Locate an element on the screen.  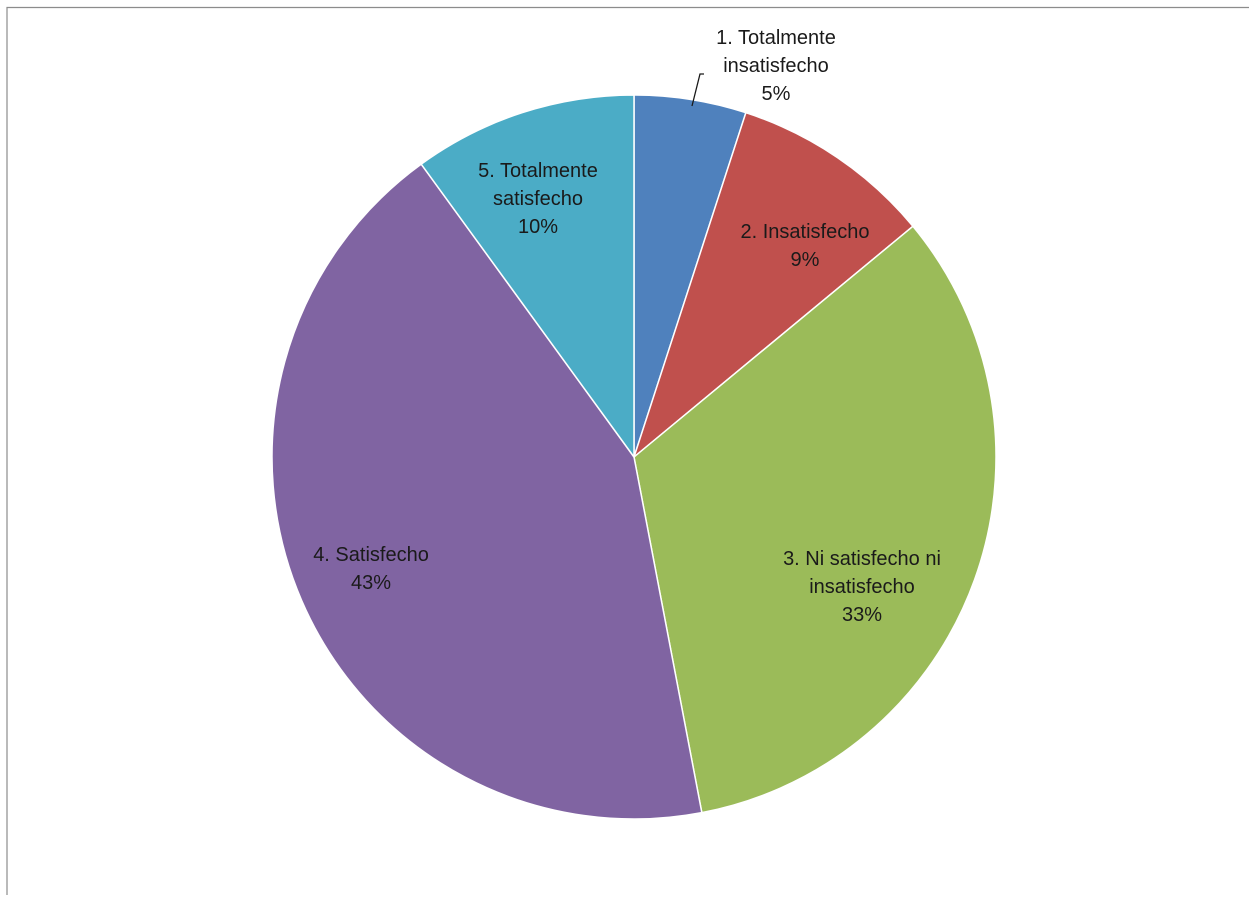
slice-label-1: 1. Totalmente insatisfecho 5% is located at coordinates (776, 66).